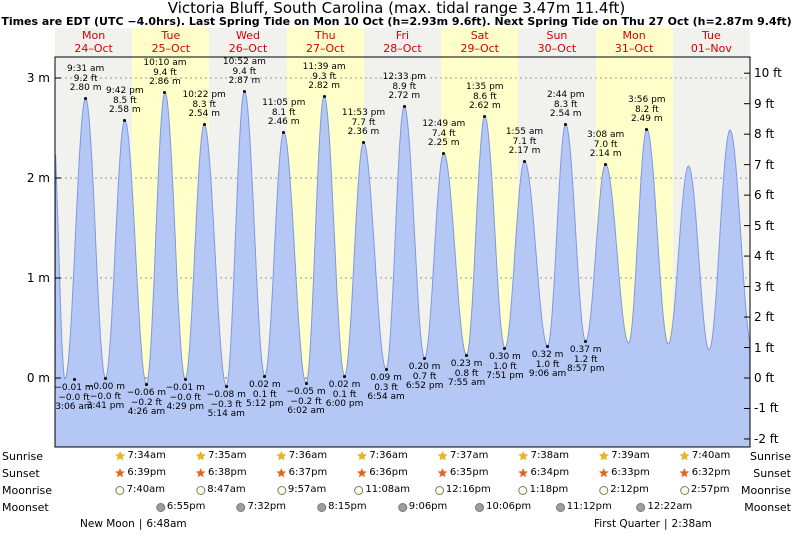  Describe the element at coordinates (767, 507) in the screenshot. I see `moonset-row-label-right: Moonset` at that location.